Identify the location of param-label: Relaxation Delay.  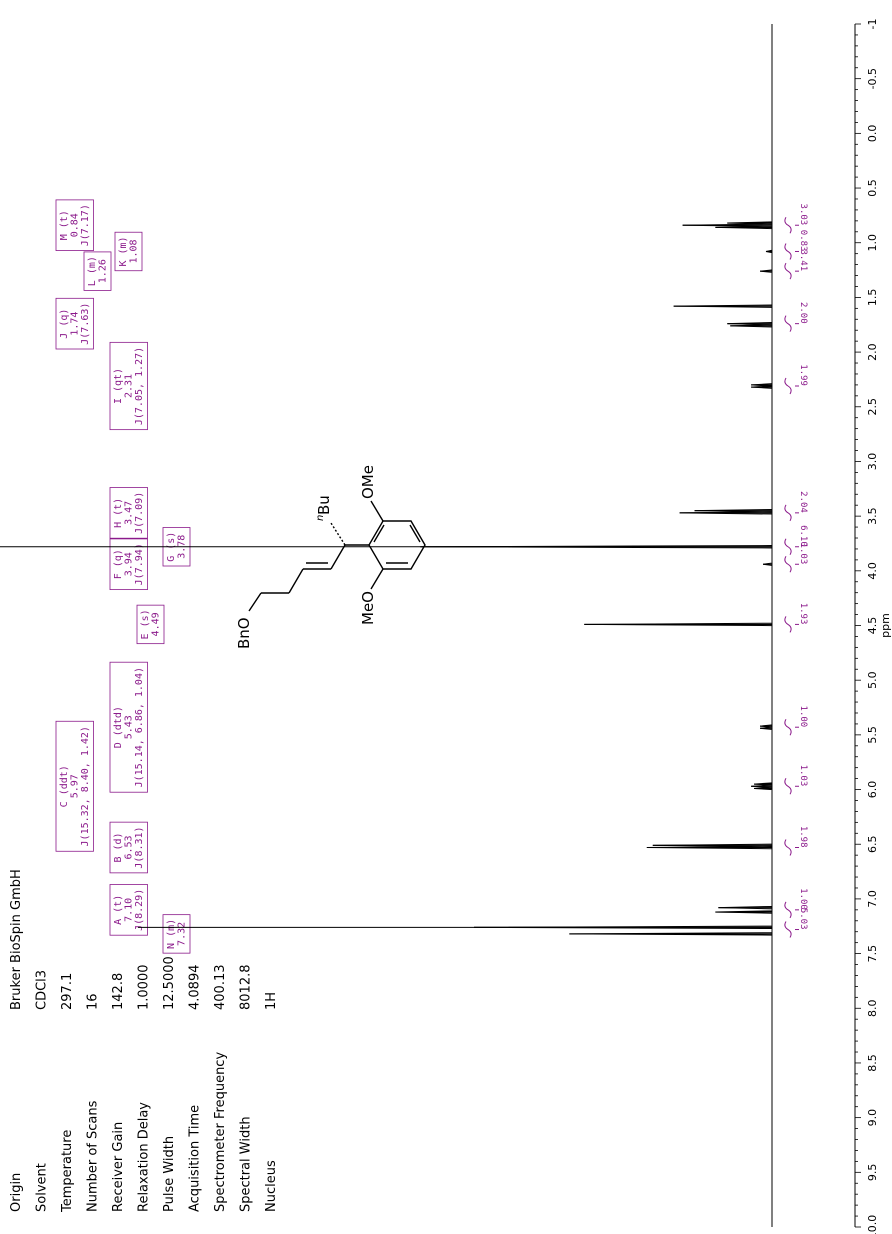
(144, 1157).